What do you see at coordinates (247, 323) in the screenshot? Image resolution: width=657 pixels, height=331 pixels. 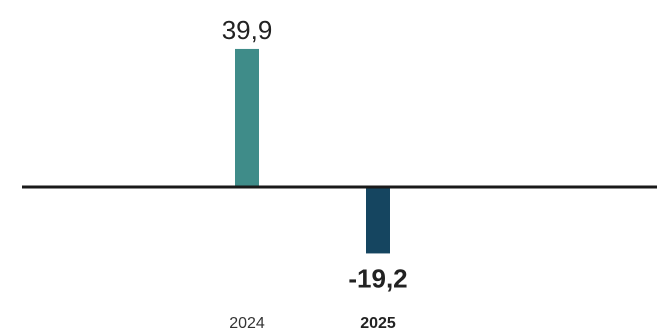 I see `category-label-2024: 2024` at bounding box center [247, 323].